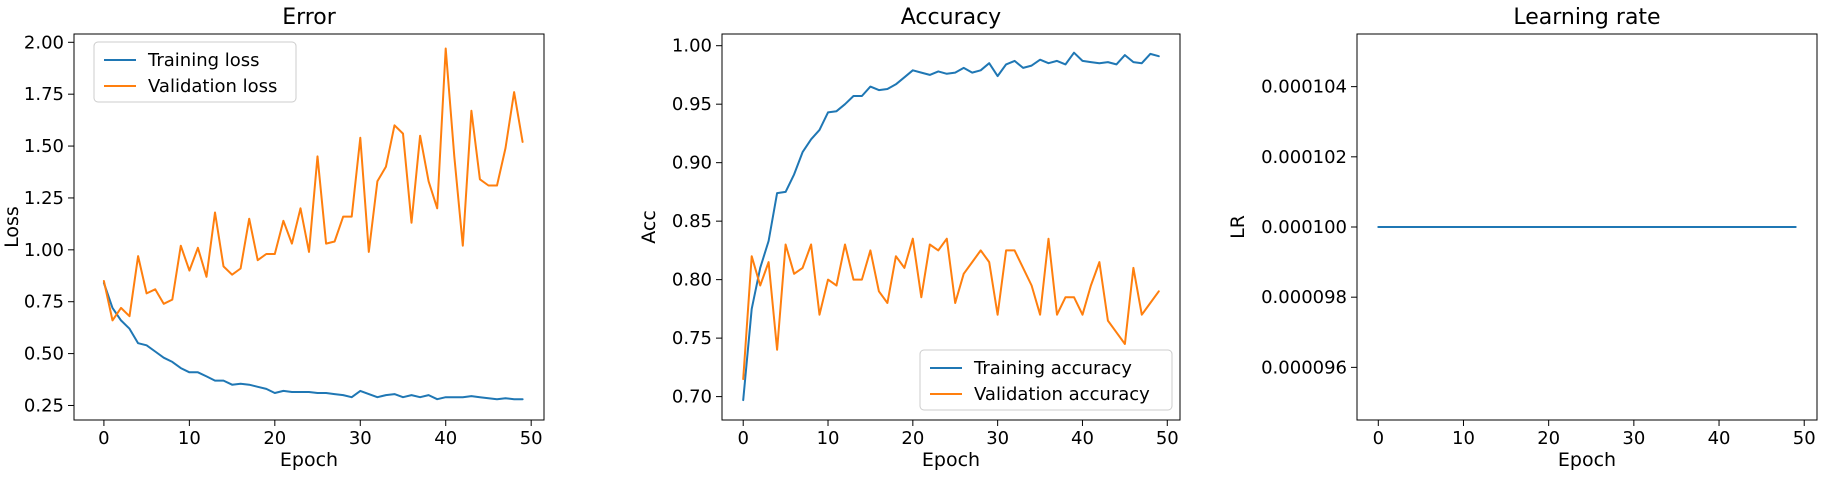 The image size is (1826, 480). Describe the element at coordinates (212, 86) in the screenshot. I see `legend-label: Validation loss` at that location.